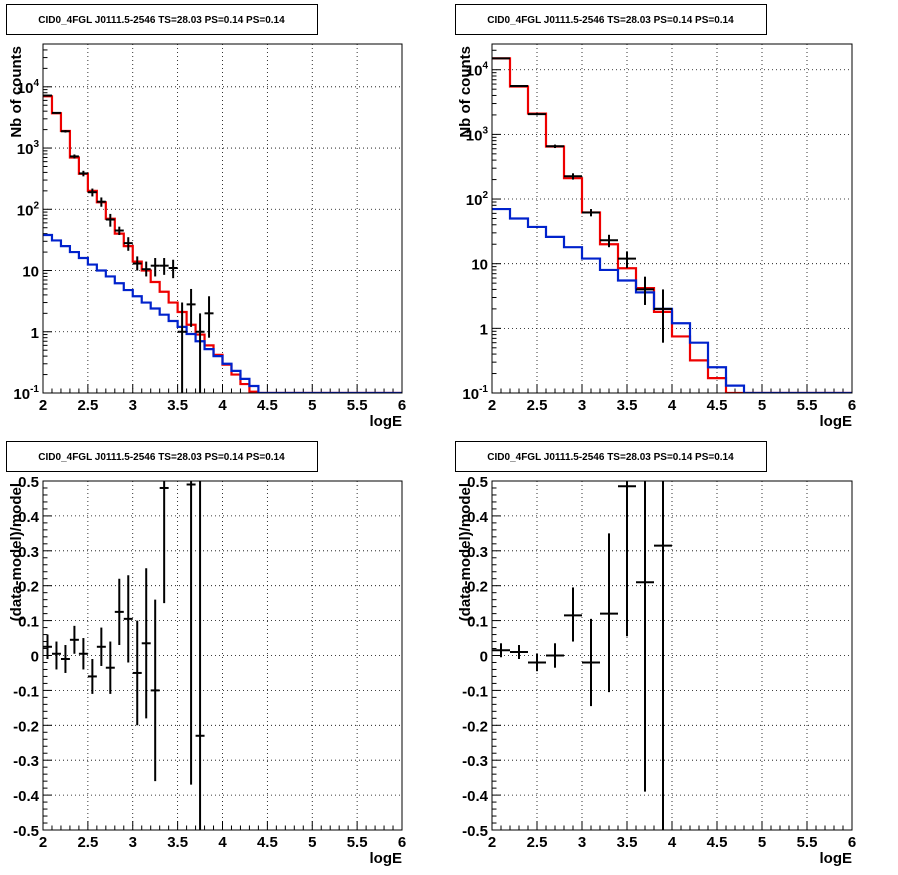 The width and height of the screenshot is (898, 875). What do you see at coordinates (475, 761) in the screenshot?
I see `y-tick-label: -0.3` at bounding box center [475, 761].